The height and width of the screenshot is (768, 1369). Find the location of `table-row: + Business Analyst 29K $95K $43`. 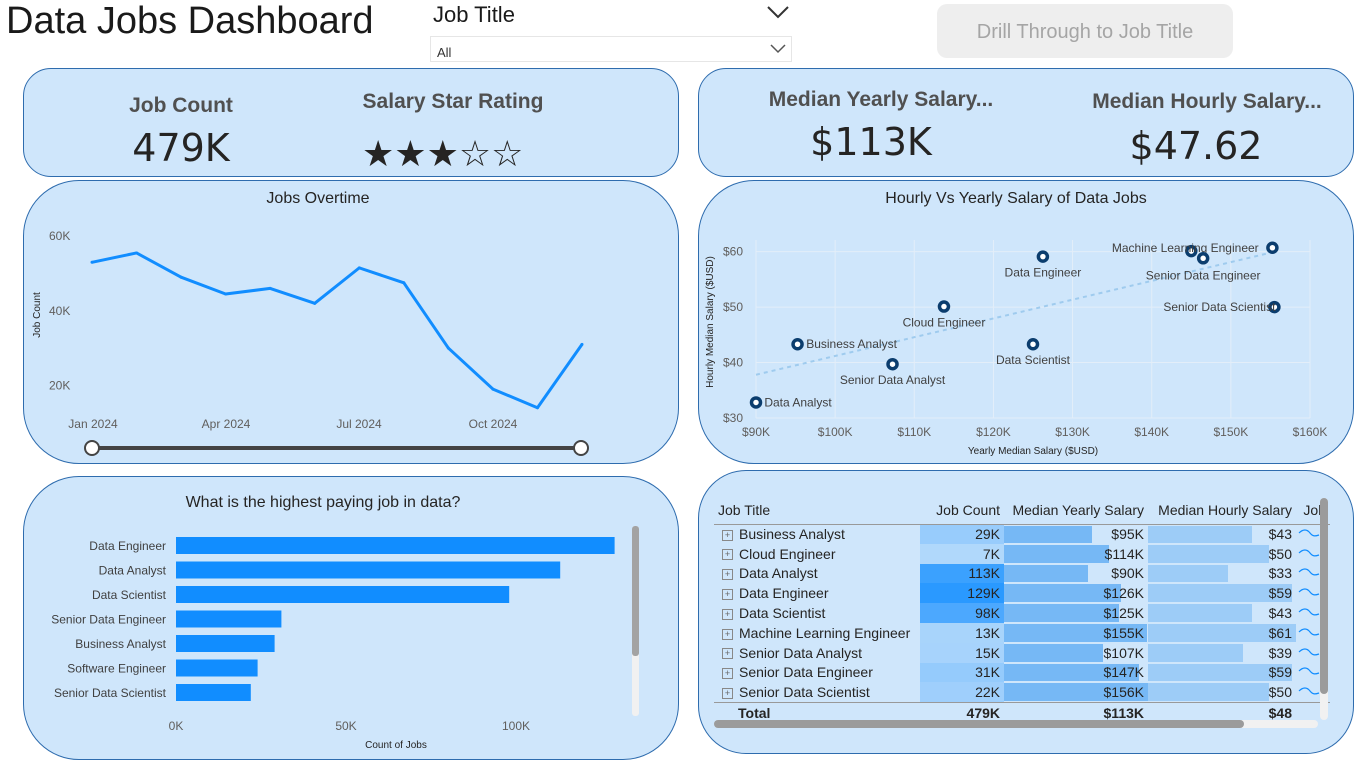

table-row: + Business Analyst 29K $95K $43 is located at coordinates (1022, 534).